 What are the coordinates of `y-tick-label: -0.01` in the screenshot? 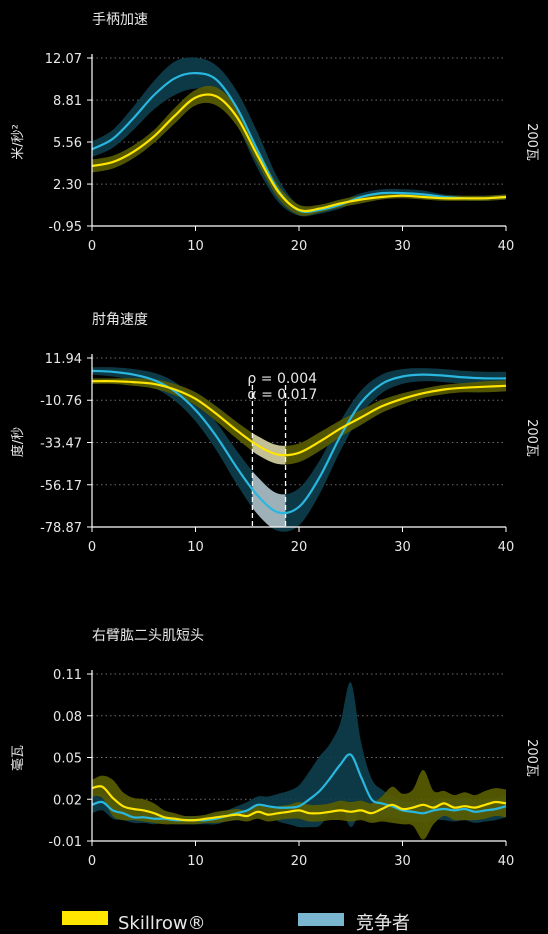 It's located at (65, 842).